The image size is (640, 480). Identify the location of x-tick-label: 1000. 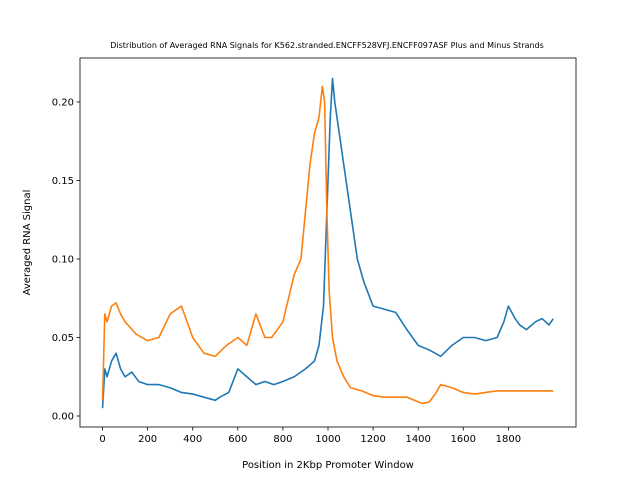
(327, 439).